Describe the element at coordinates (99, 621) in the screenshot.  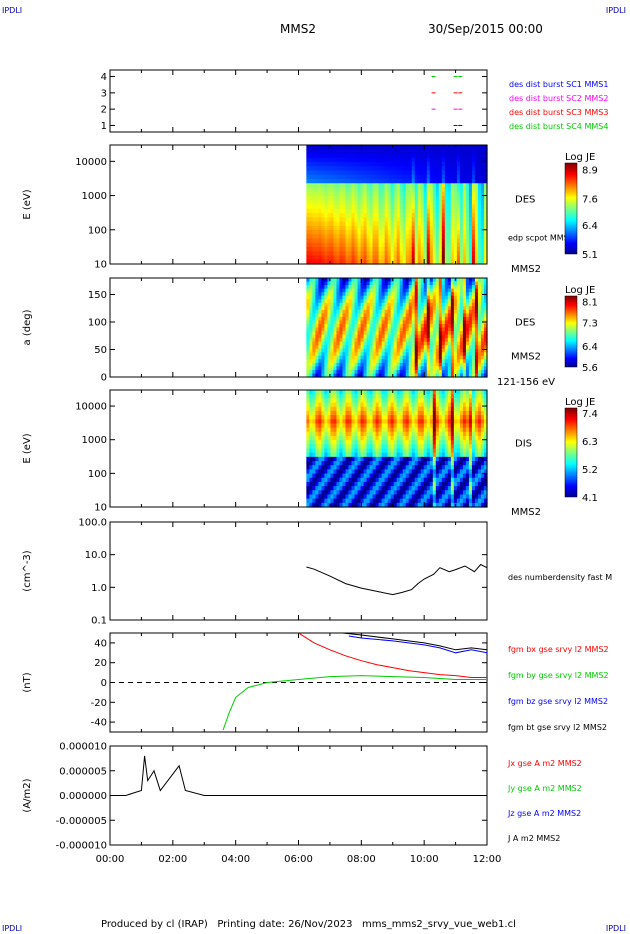
I see `density-ytick-label: 0.1` at that location.